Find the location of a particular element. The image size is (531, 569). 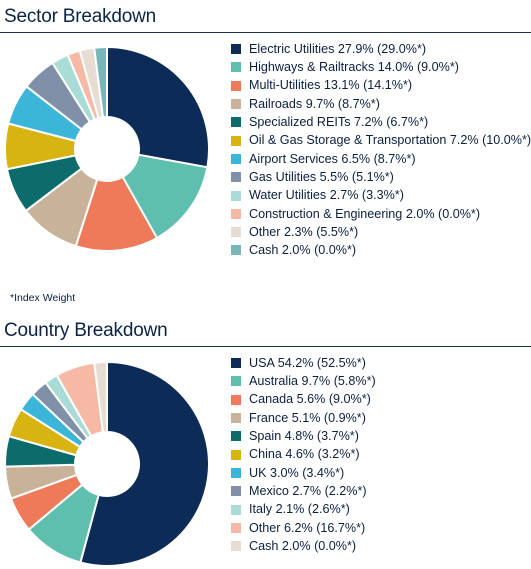

legend-label-italy: Italy 2.1% (2.6%*) is located at coordinates (299, 509).